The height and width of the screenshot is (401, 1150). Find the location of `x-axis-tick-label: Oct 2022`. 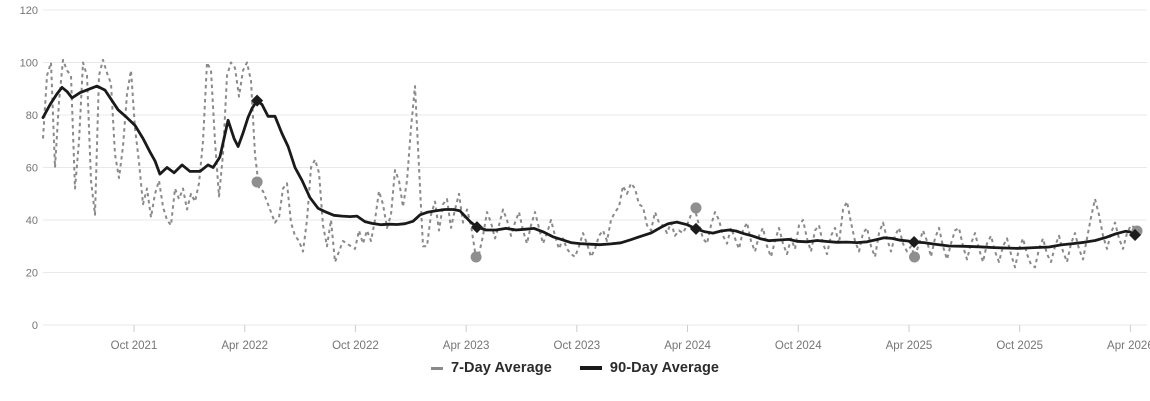

x-axis-tick-label: Oct 2022 is located at coordinates (355, 346).